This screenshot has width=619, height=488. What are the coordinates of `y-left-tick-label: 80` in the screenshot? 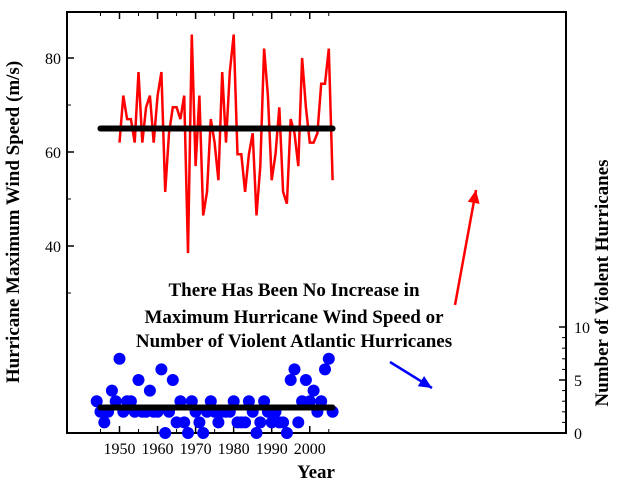 It's located at (53, 59).